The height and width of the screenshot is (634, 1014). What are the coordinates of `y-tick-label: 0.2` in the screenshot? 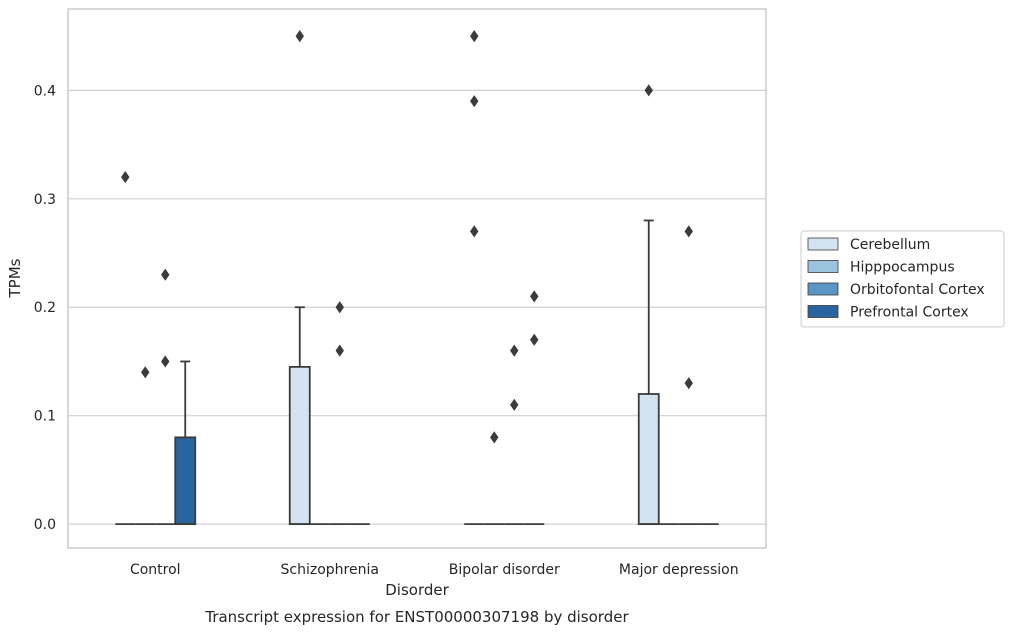 It's located at (45, 308).